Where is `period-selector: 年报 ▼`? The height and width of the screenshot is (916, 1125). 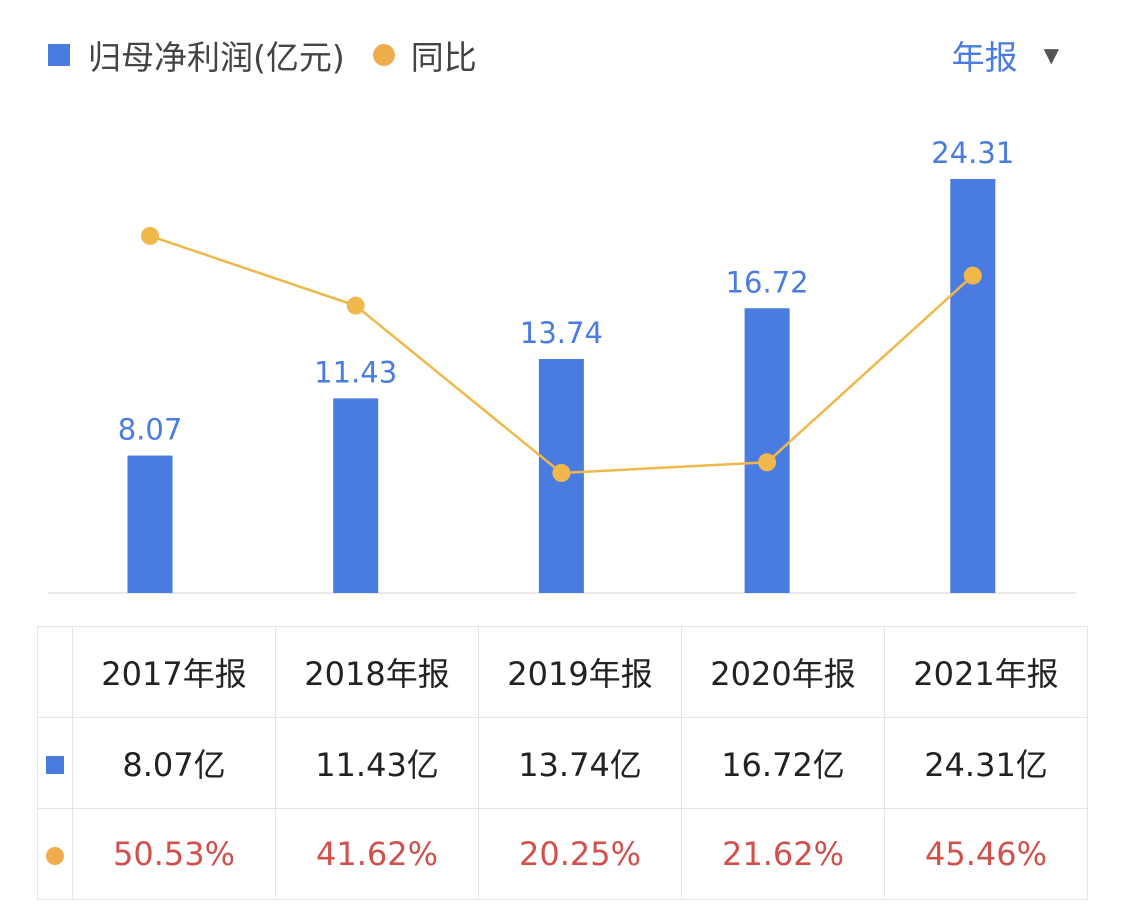
period-selector: 年报 ▼ is located at coordinates (1005, 55).